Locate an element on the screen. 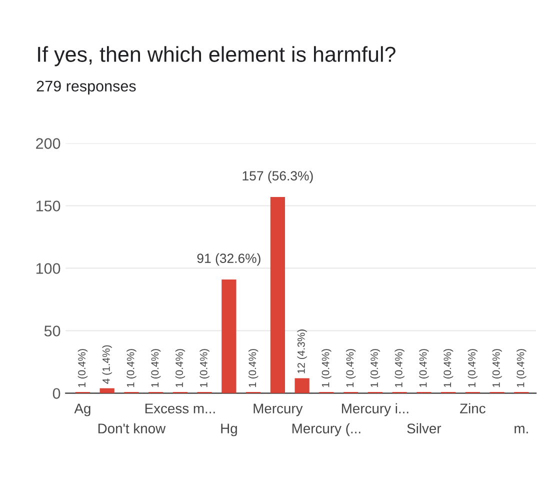  x-tick-label: Ag is located at coordinates (82, 410).